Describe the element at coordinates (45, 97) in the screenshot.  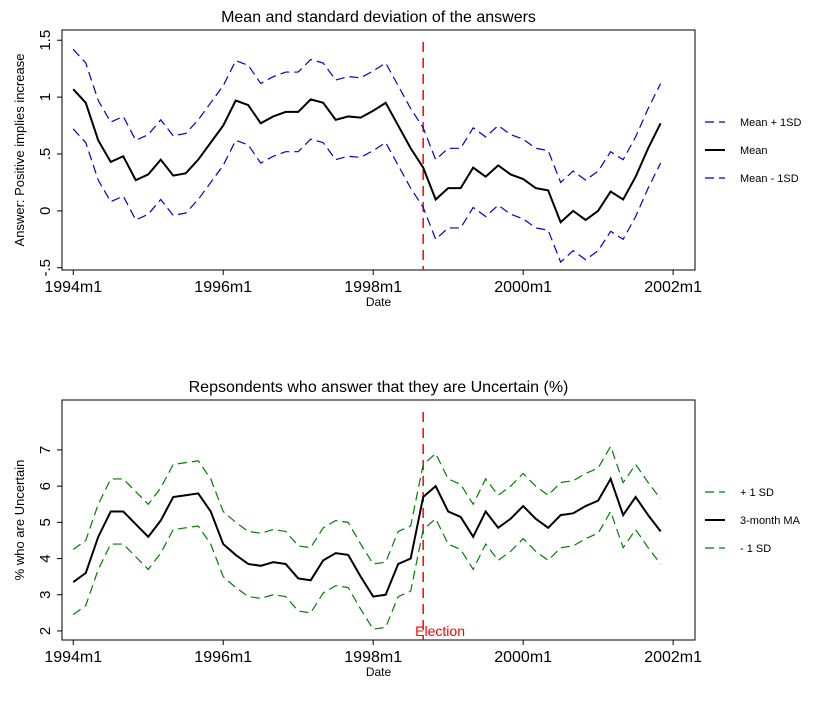
I see `y-tick-label: 1` at that location.